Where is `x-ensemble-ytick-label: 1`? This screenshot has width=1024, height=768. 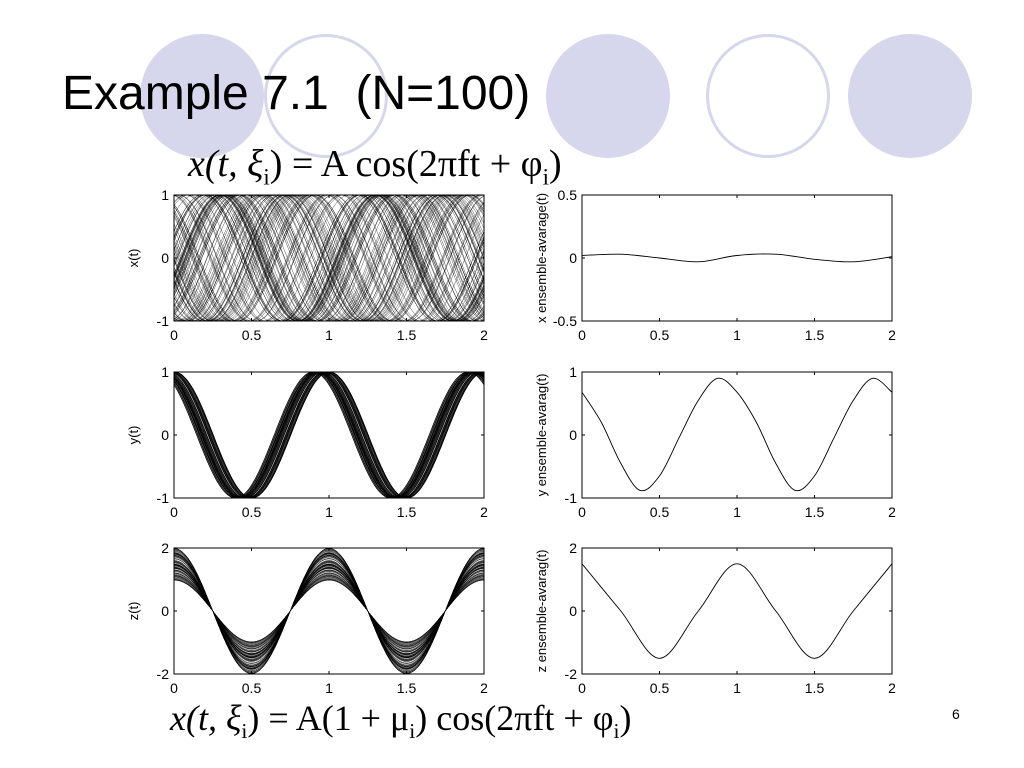 x-ensemble-ytick-label: 1 is located at coordinates (165, 195).